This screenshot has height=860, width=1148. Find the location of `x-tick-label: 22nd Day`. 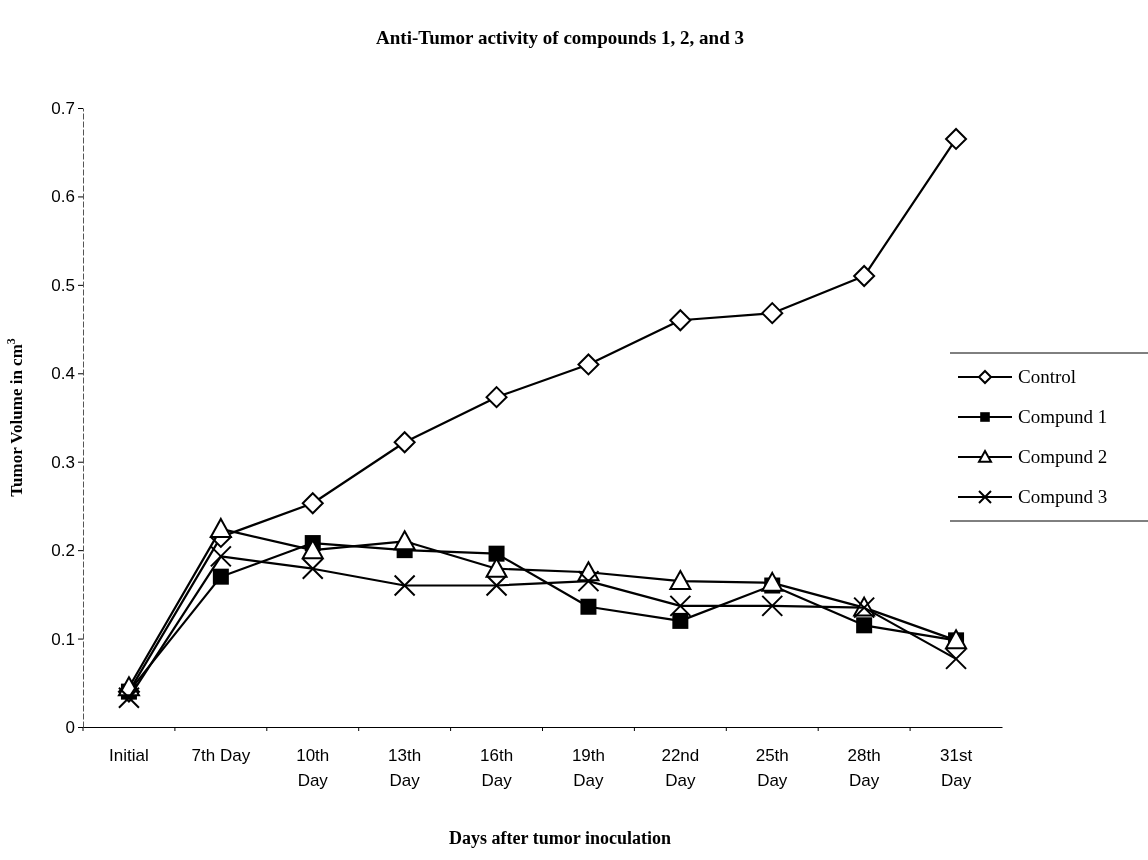

x-tick-label: 22nd Day is located at coordinates (680, 768).